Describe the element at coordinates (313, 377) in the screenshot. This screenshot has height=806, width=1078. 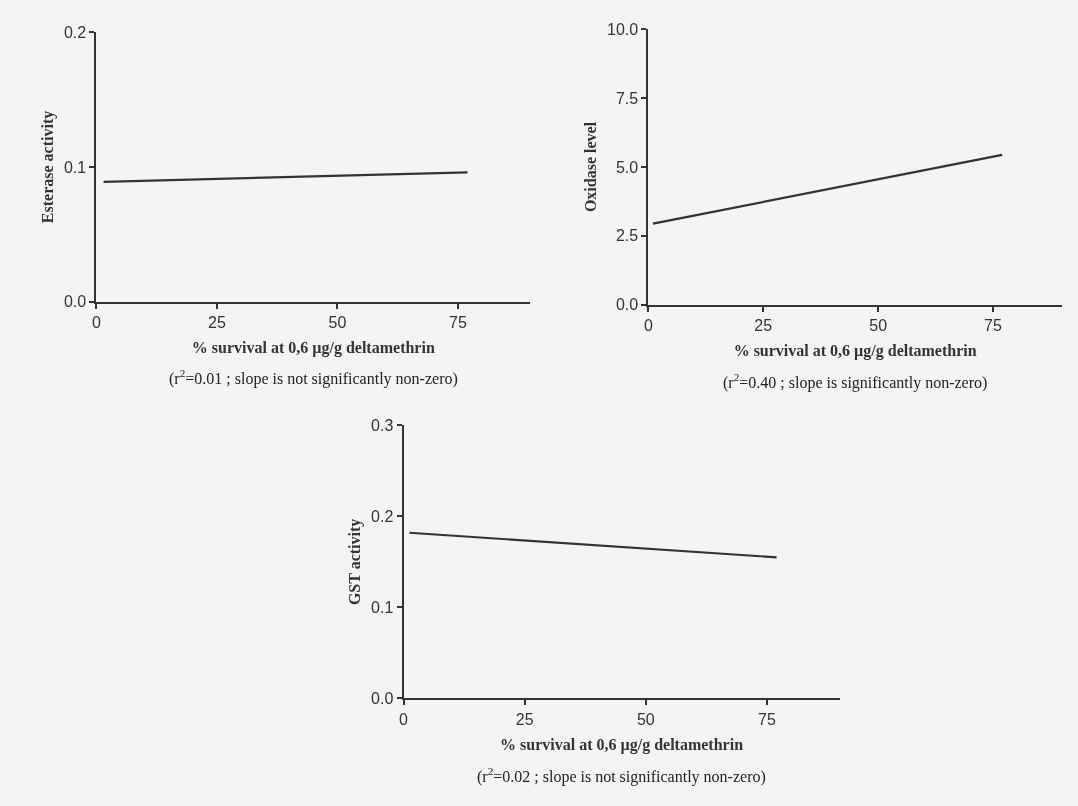
I see `text: (r$^{2}$=0.01 ; slope is not significantly non-zero)` at that location.